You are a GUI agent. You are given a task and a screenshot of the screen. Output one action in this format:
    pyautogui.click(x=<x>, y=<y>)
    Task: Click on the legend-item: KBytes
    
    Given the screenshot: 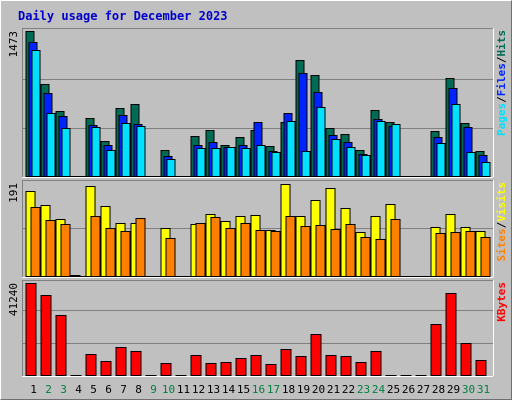 What is the action you would take?
    pyautogui.click(x=501, y=302)
    